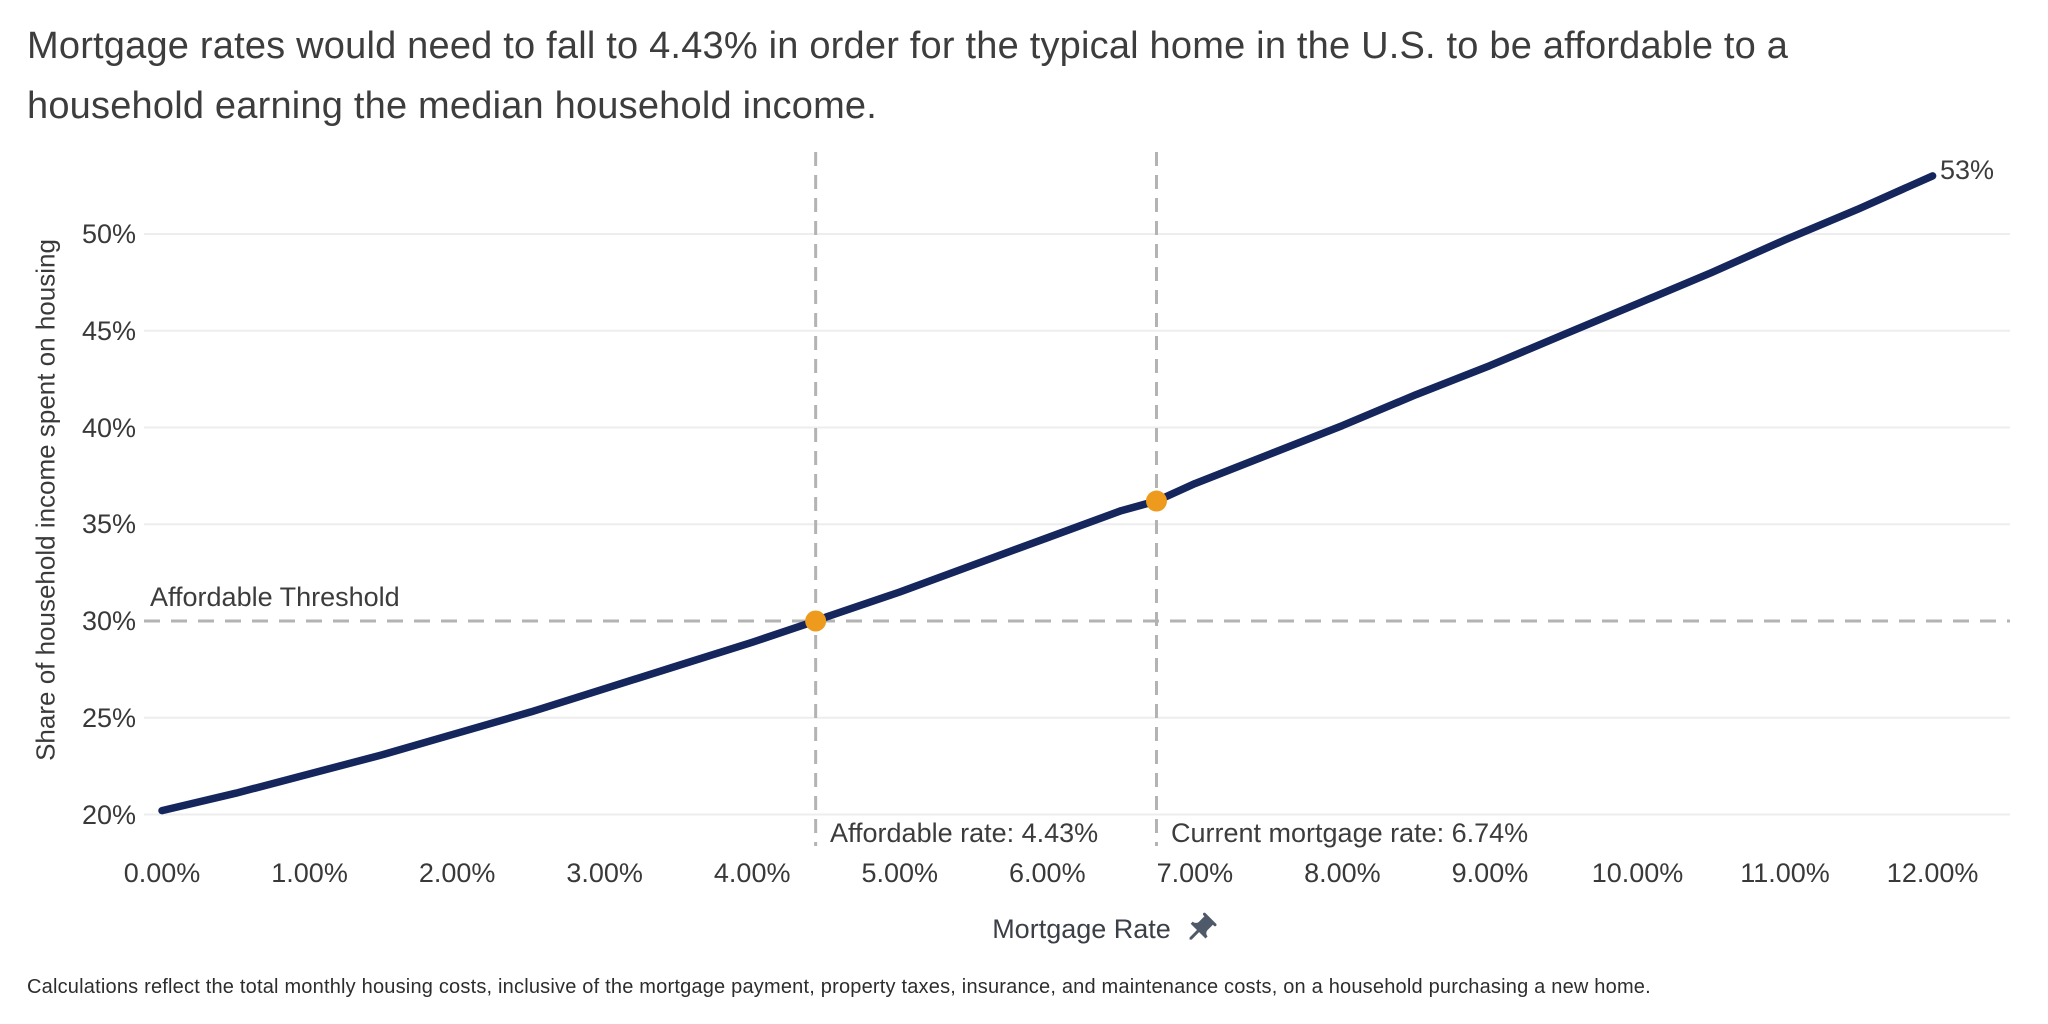 The height and width of the screenshot is (1024, 2048). I want to click on affordable-rate-annotation: Affordable rate: 4.43%, so click(964, 833).